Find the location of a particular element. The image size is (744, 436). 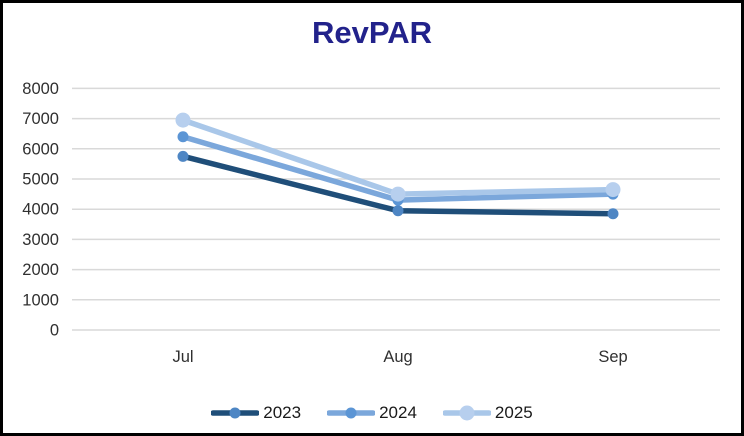

legend-item-2024: 2024 is located at coordinates (372, 413).